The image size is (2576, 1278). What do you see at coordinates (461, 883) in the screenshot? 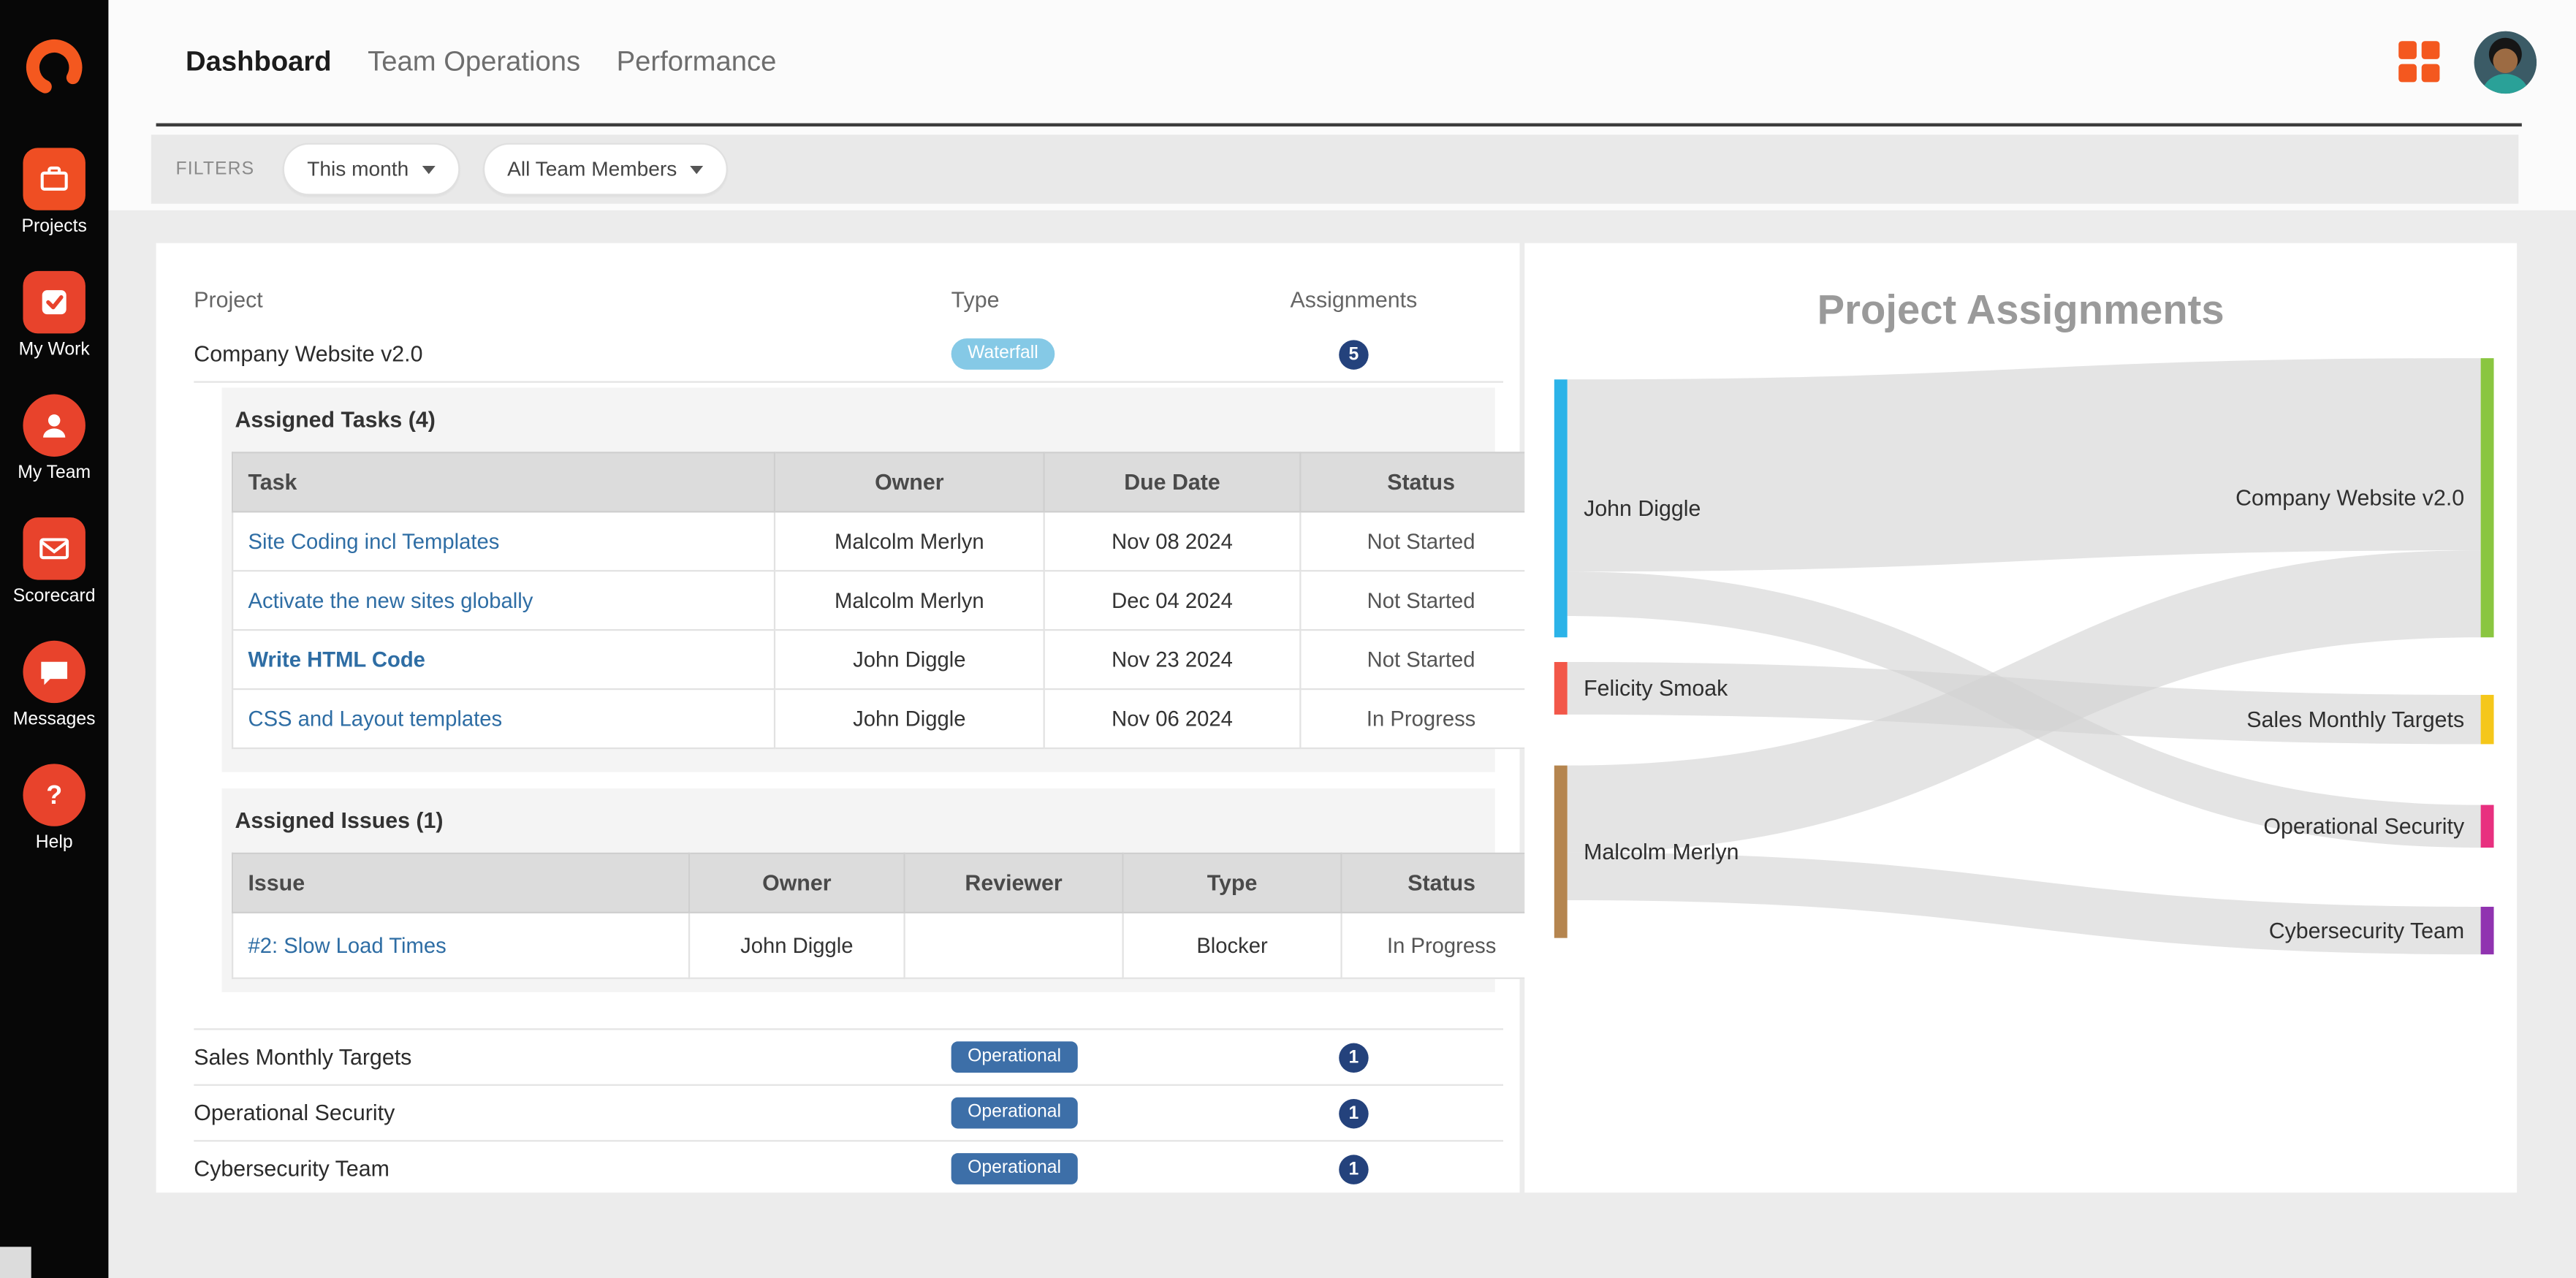
I see `column-header-issue: Issue` at bounding box center [461, 883].